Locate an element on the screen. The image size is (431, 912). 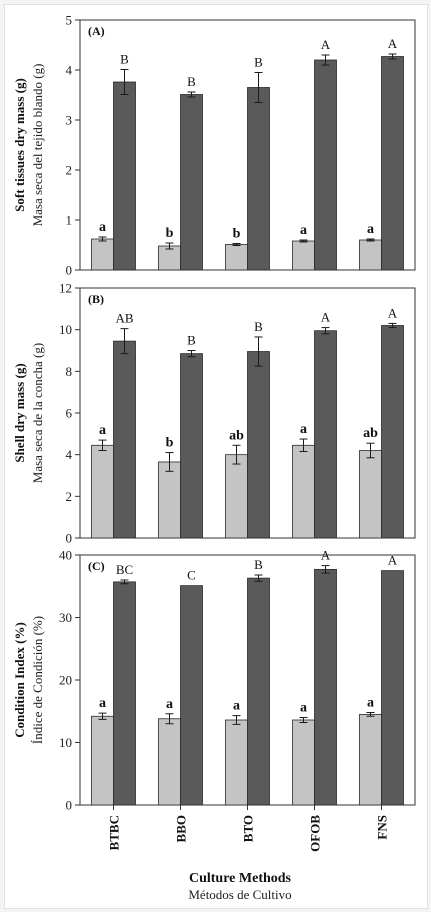
x-tick-label: BTBC is located at coordinates (114, 832).